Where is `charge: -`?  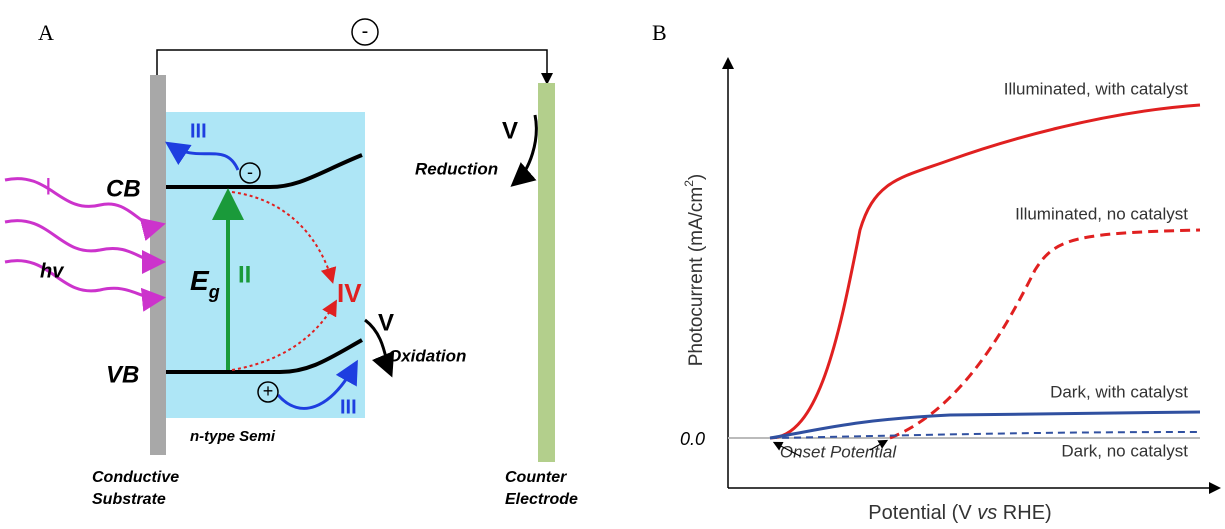
charge: - is located at coordinates (365, 31).